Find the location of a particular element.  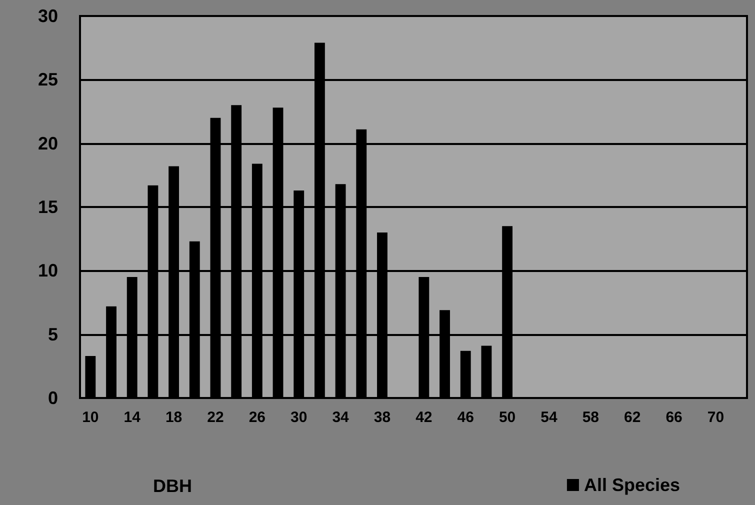

x-tick-label: 26 is located at coordinates (257, 417).